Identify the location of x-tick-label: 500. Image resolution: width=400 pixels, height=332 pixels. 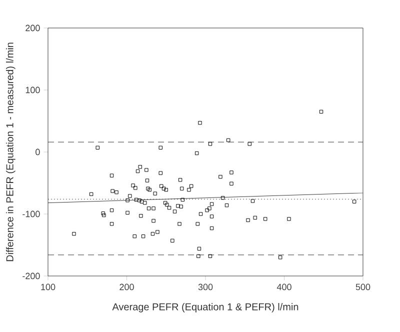
(363, 287).